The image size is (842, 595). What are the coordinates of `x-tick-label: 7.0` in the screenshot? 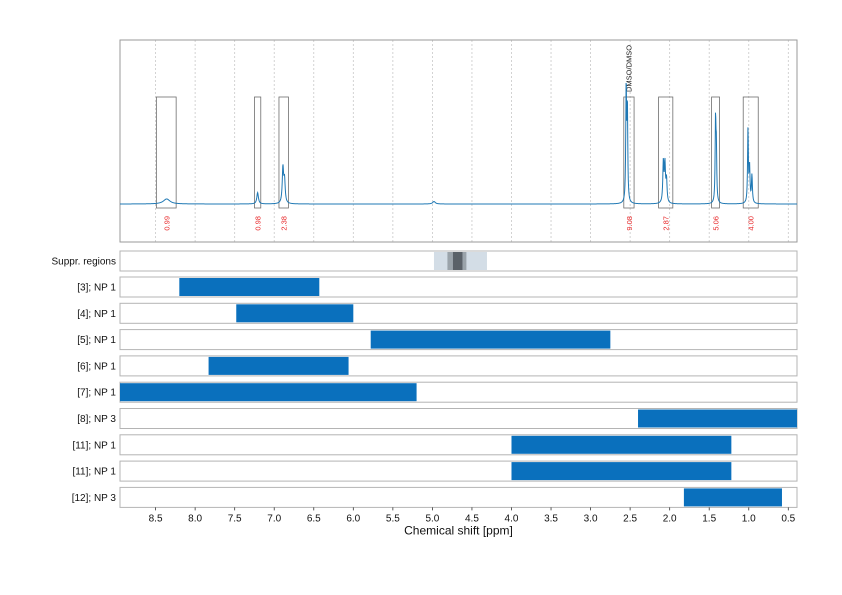 It's located at (274, 518).